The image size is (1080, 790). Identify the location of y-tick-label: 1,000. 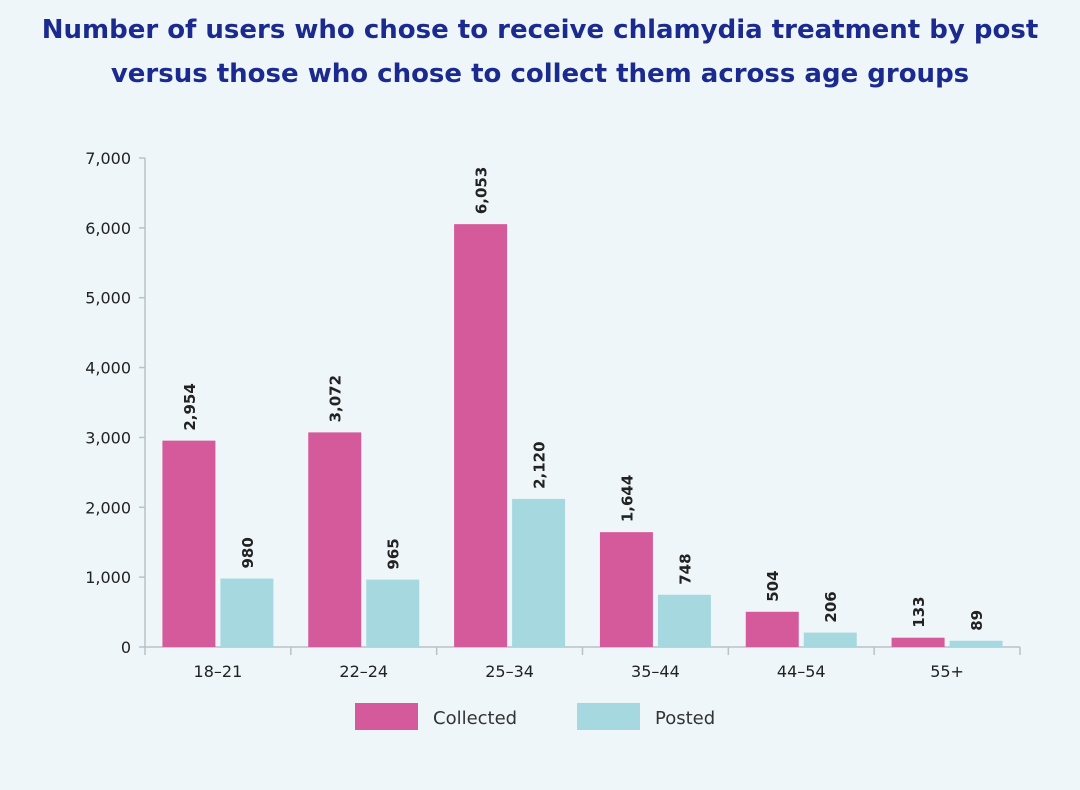
(108, 577).